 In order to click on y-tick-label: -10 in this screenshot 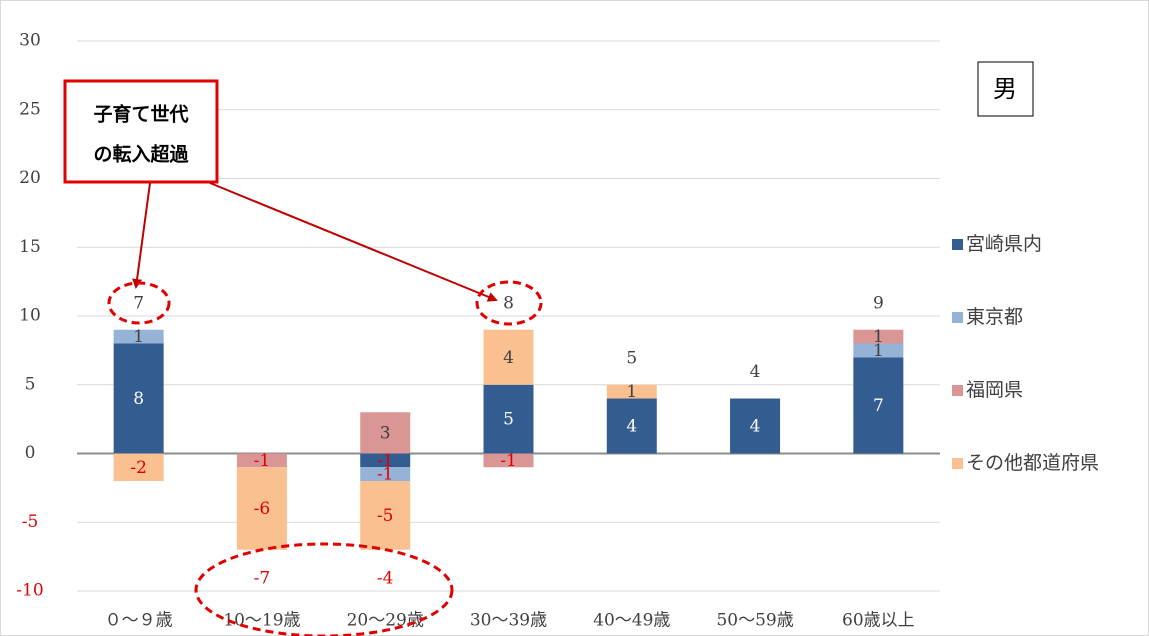, I will do `click(29, 591)`.